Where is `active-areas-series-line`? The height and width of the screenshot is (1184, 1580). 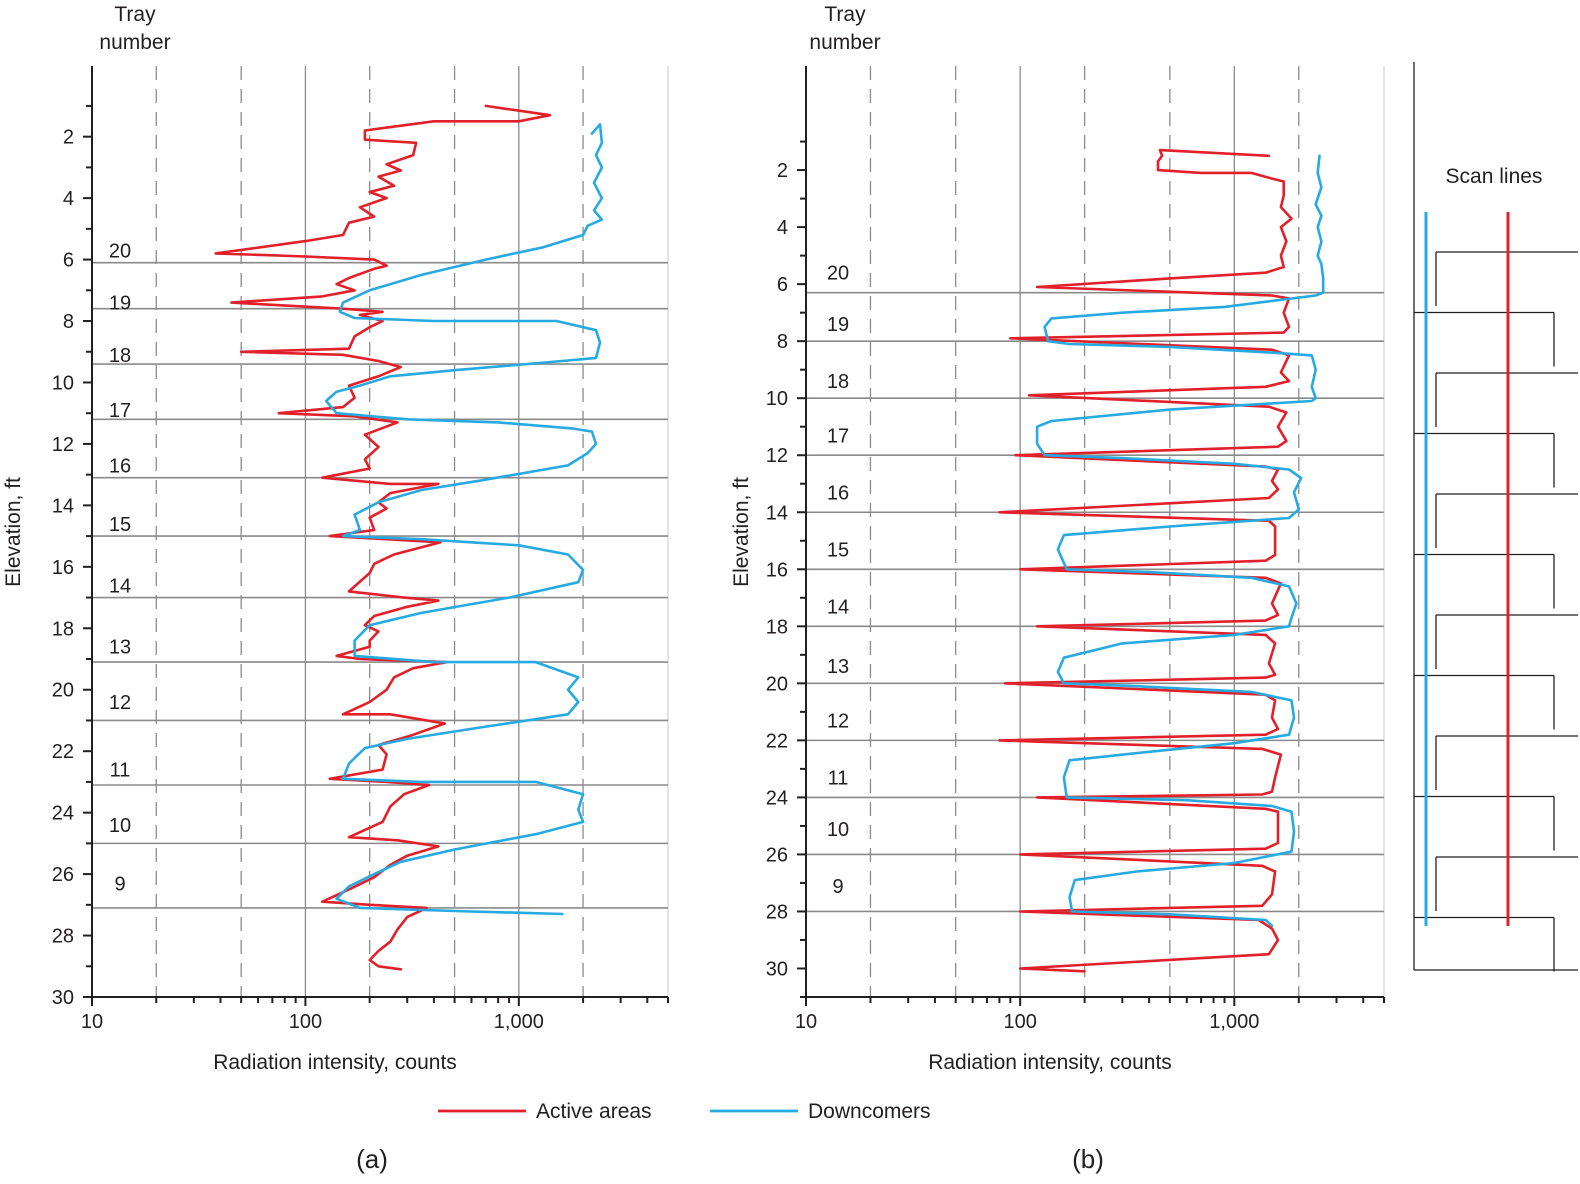
active-areas-series-line is located at coordinates (1145, 560).